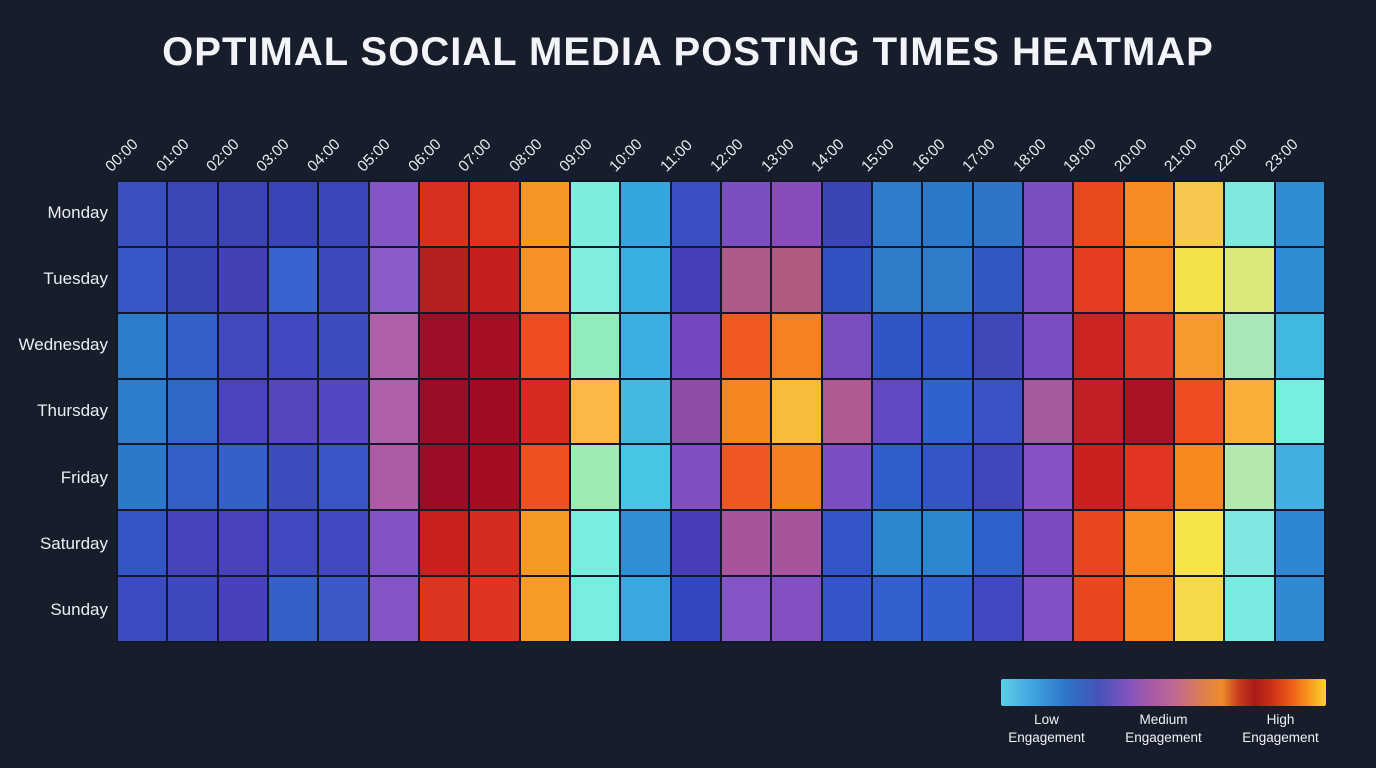 The image size is (1376, 768). Describe the element at coordinates (1080, 155) in the screenshot. I see `x-axis-tick-label: 19:00` at that location.